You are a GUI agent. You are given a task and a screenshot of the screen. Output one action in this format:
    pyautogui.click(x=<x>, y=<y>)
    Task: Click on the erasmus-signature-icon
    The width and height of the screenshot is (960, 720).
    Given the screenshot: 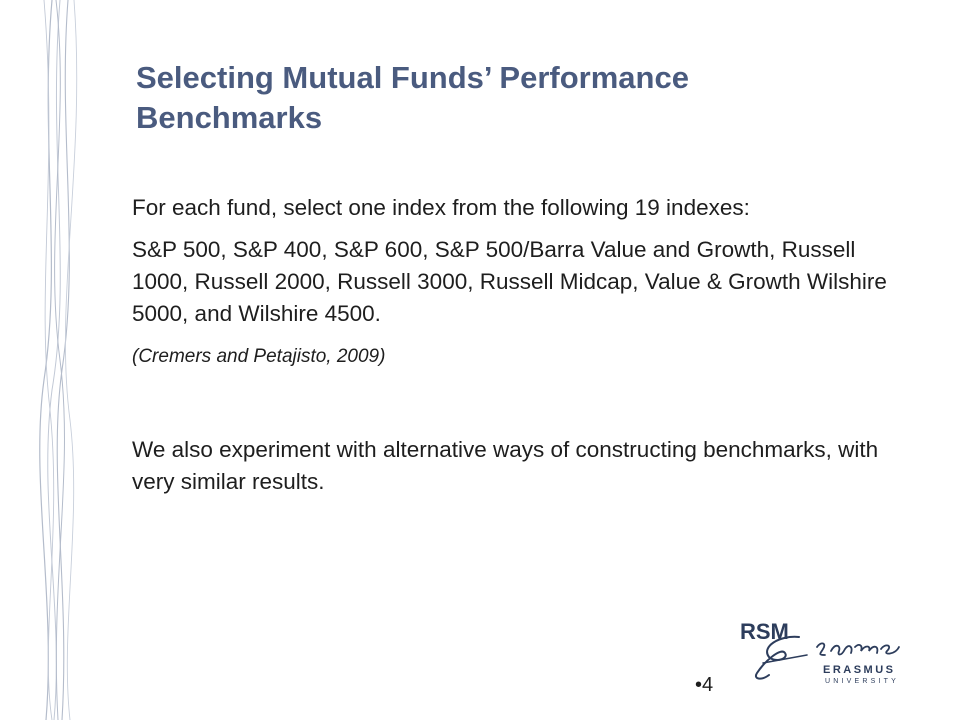 What is the action you would take?
    pyautogui.click(x=827, y=657)
    